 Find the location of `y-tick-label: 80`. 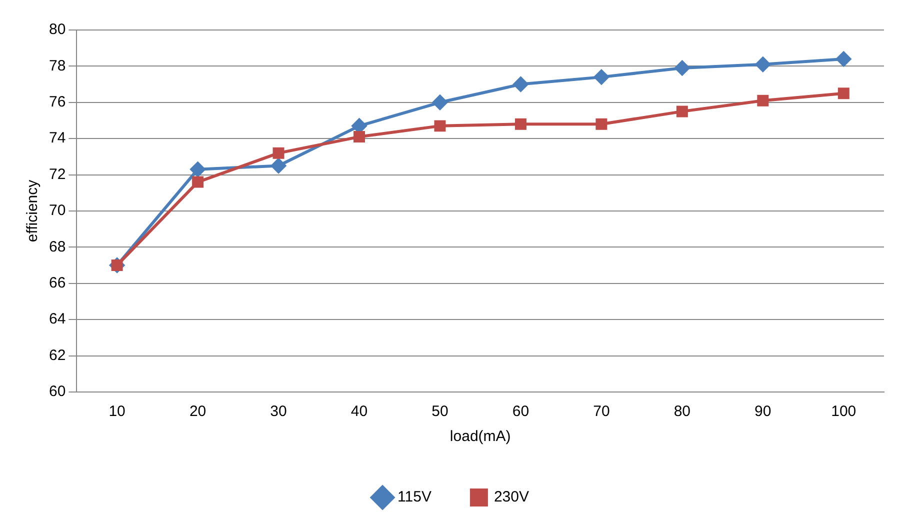

y-tick-label: 80 is located at coordinates (57, 29).